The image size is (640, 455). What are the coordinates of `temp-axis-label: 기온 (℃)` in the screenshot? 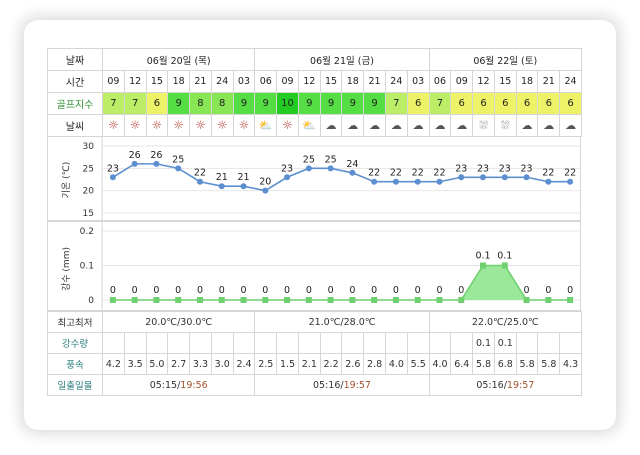 It's located at (66, 180).